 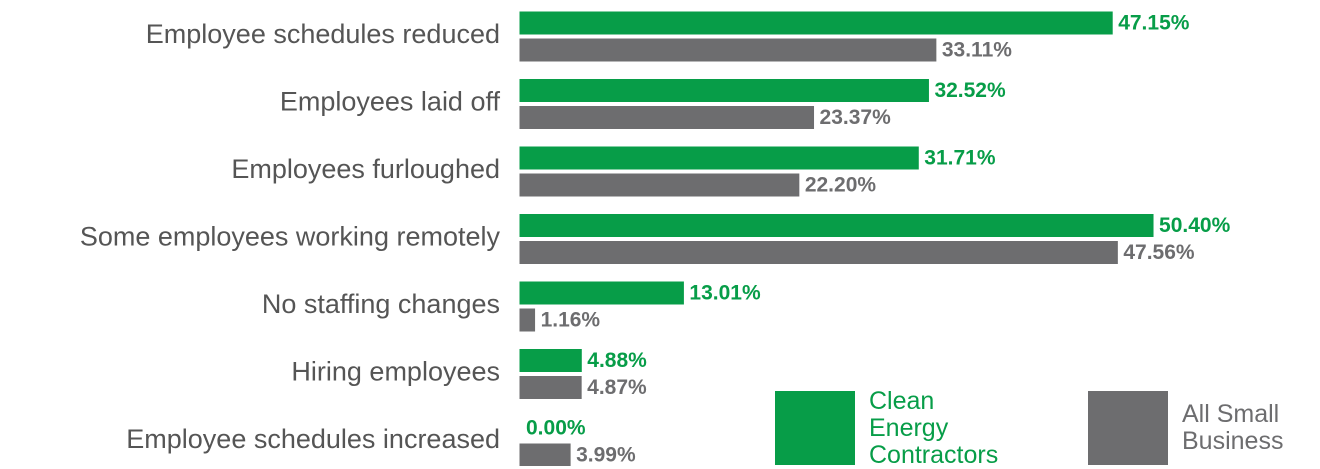 What do you see at coordinates (1159, 252) in the screenshot?
I see `value-label: 47.56%` at bounding box center [1159, 252].